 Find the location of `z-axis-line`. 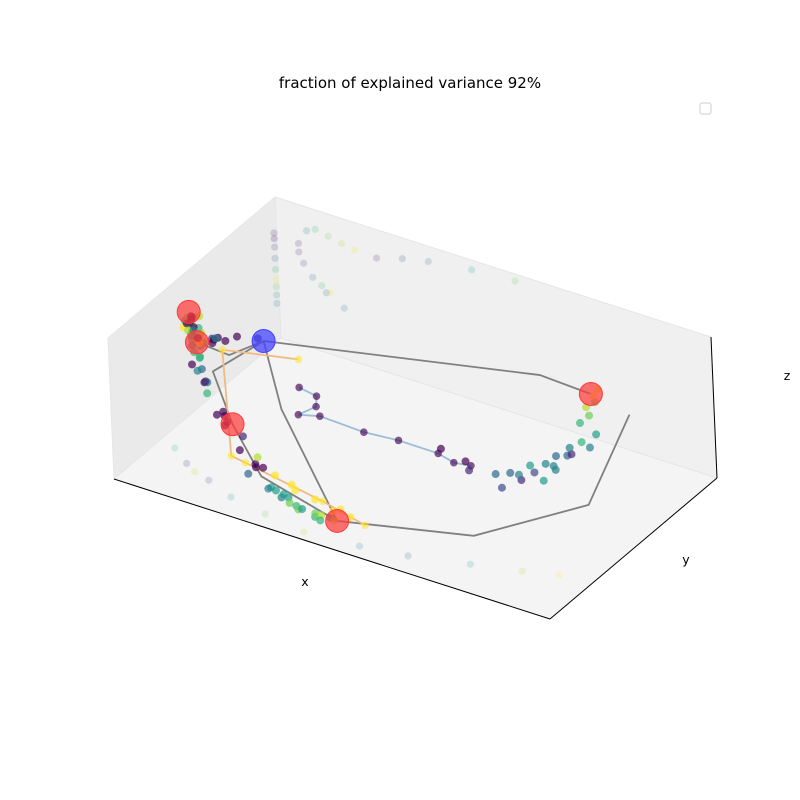

z-axis-line is located at coordinates (714, 407).